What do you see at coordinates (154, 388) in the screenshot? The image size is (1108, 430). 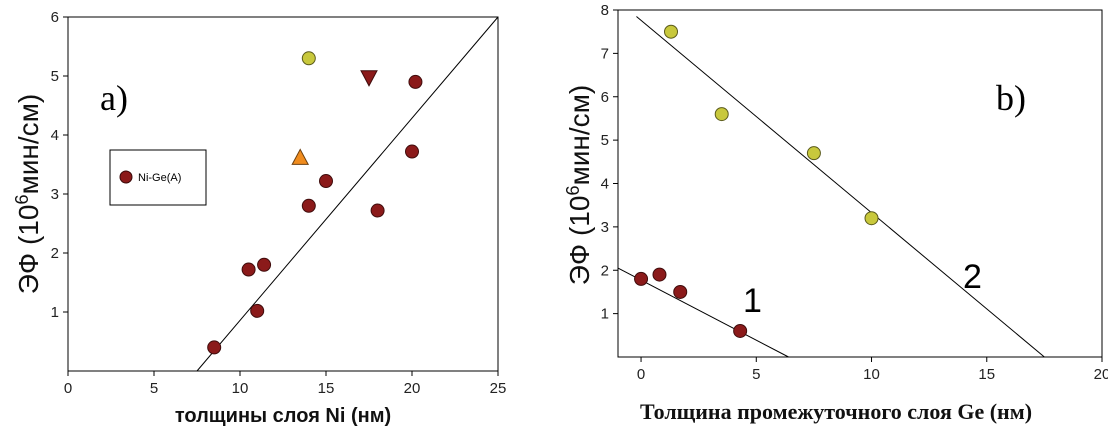 I see `x-tick-label-a-5: 5` at bounding box center [154, 388].